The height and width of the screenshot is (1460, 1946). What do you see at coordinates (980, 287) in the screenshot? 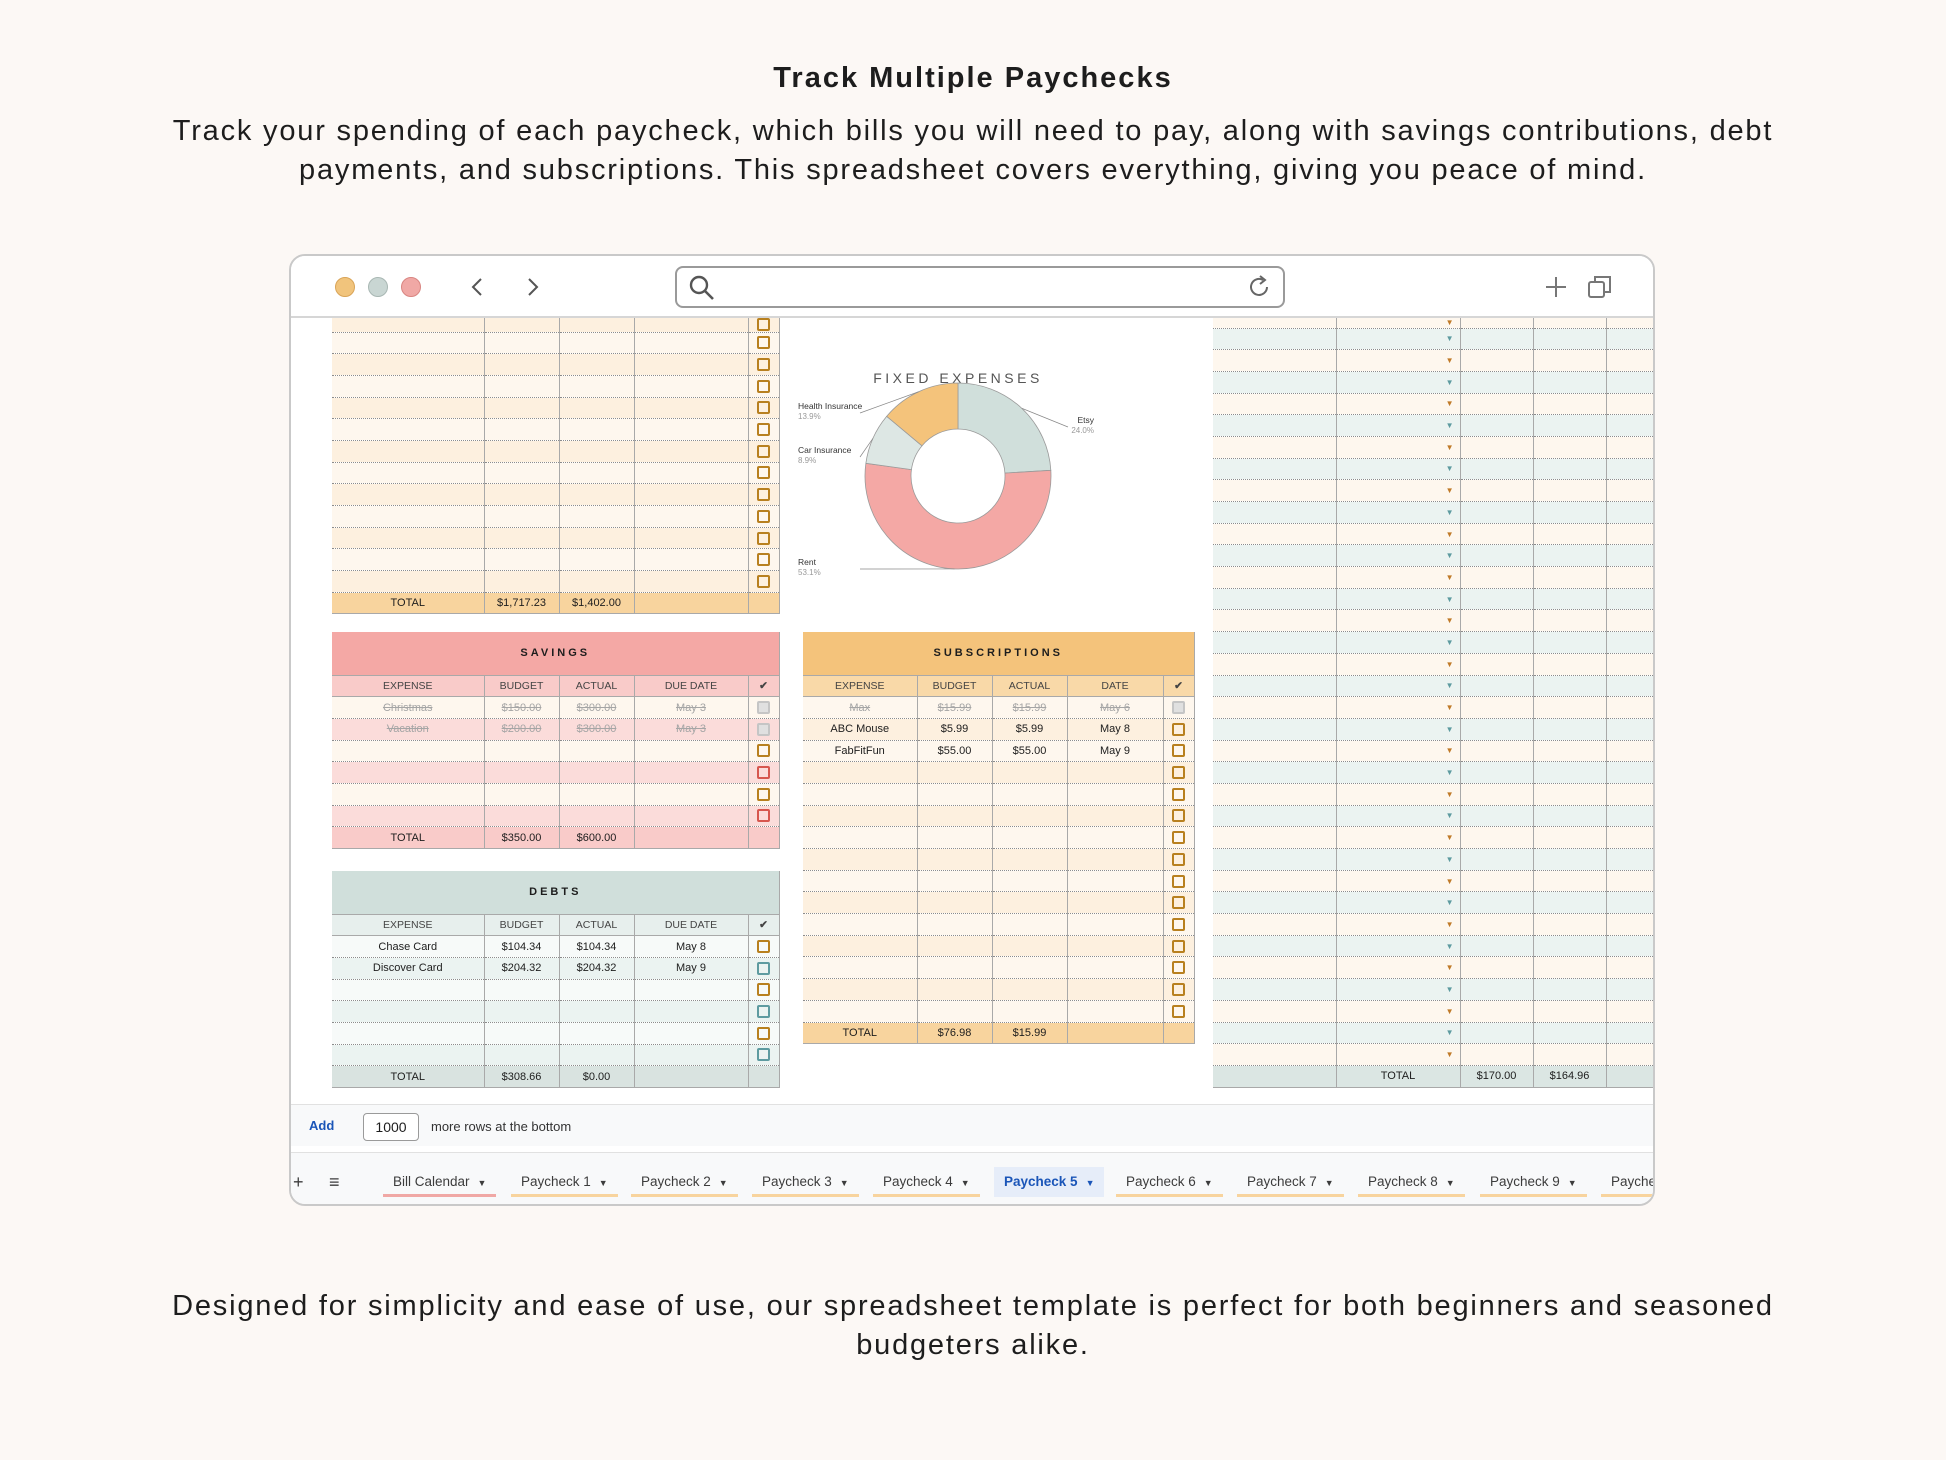
I see `address-bar` at bounding box center [980, 287].